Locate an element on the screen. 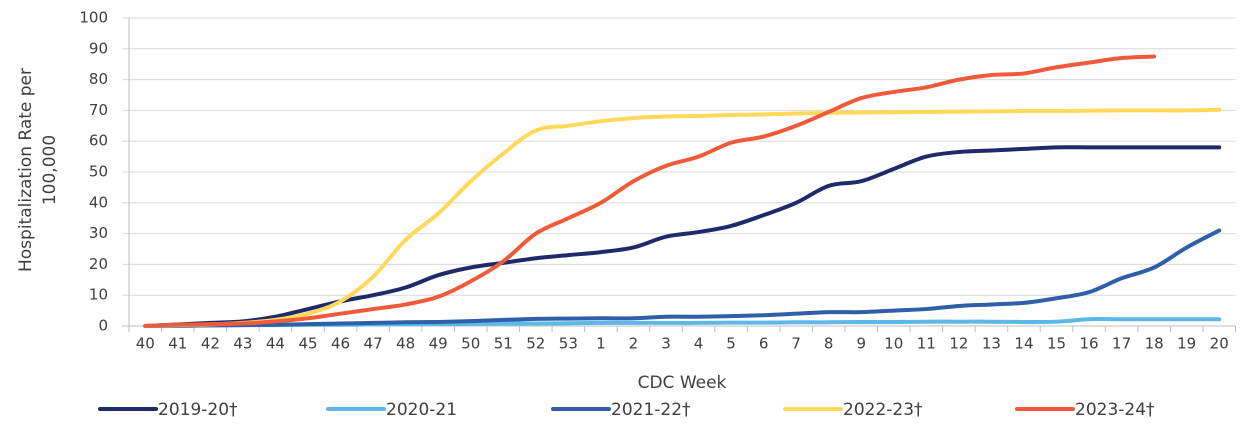 The height and width of the screenshot is (426, 1241). x-tick-label: 7 is located at coordinates (796, 344).